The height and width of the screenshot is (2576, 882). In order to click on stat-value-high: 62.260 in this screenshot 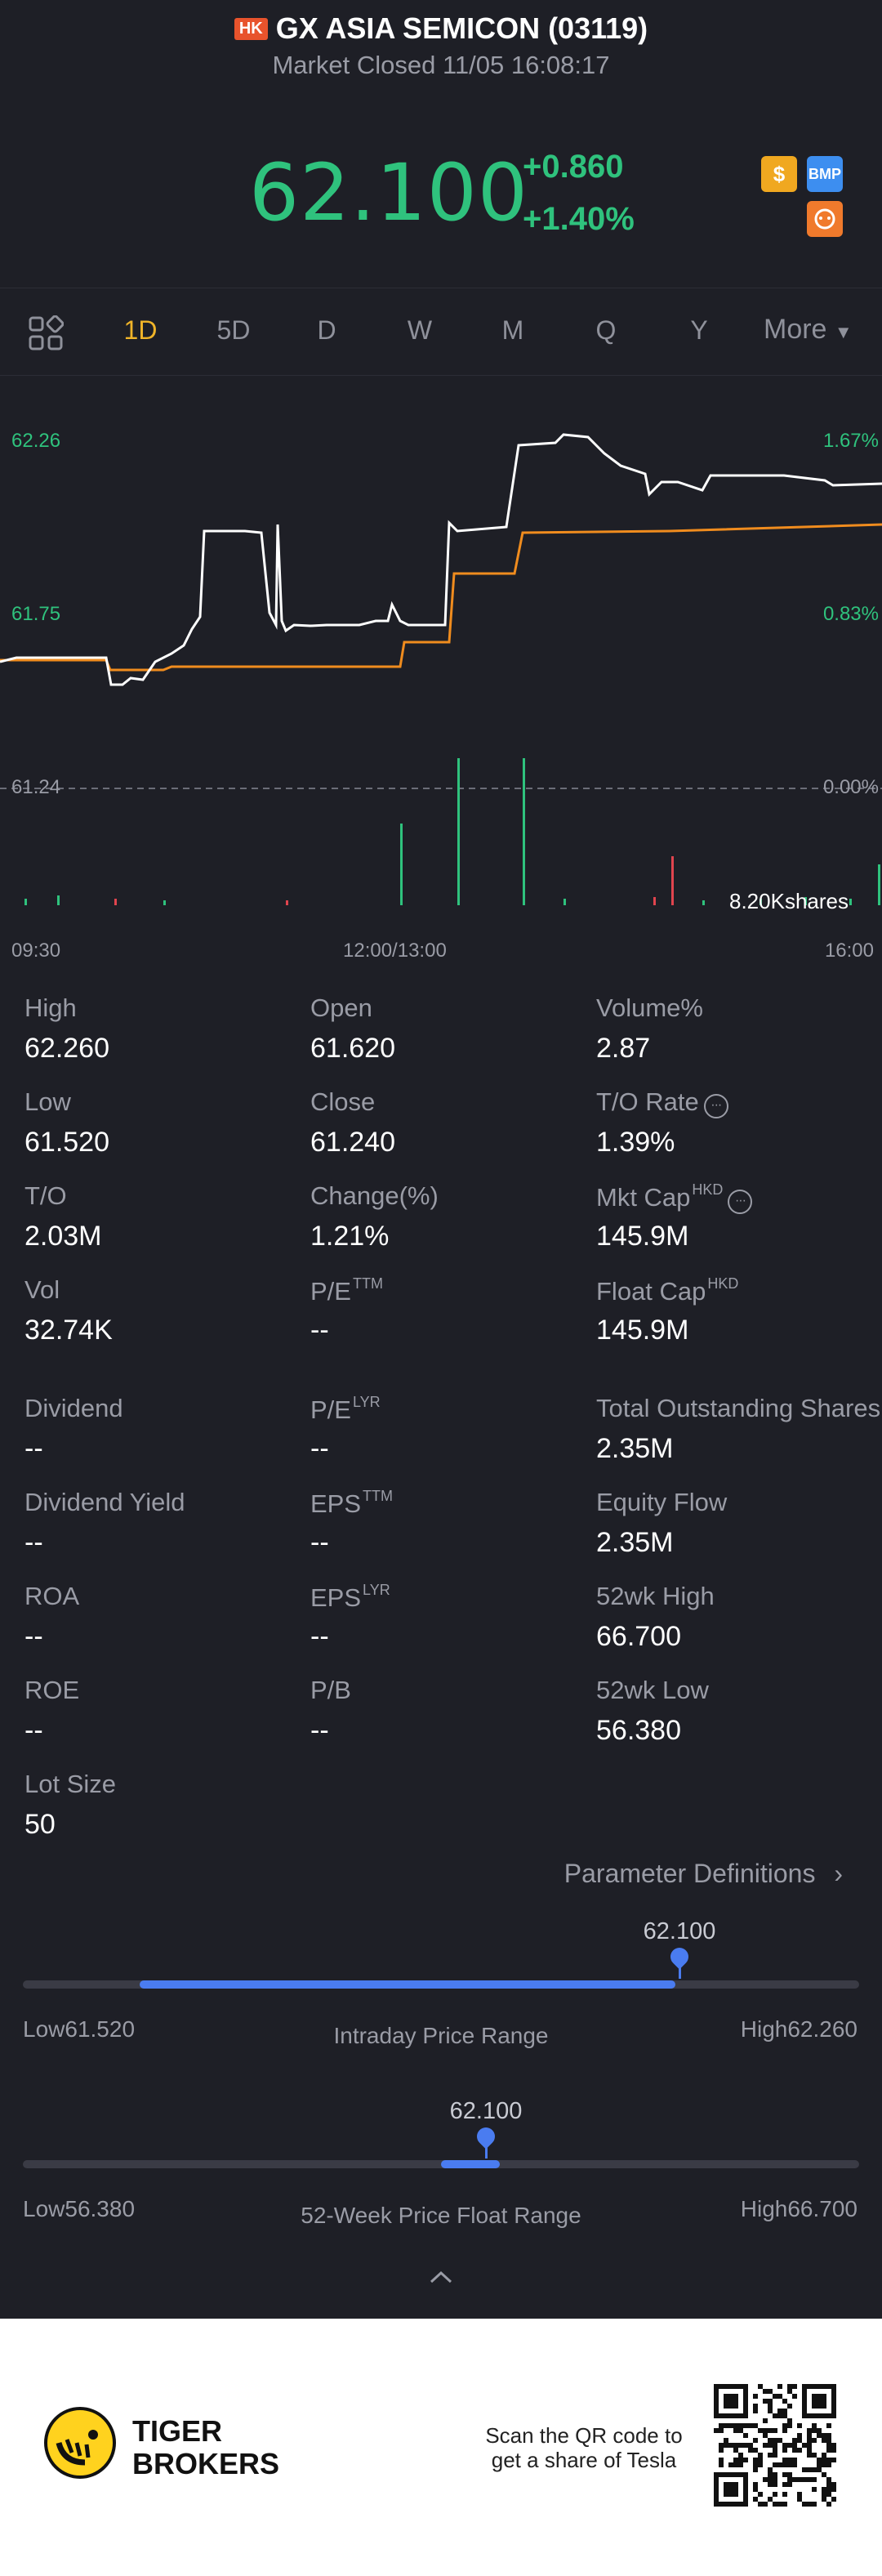, I will do `click(66, 1049)`.